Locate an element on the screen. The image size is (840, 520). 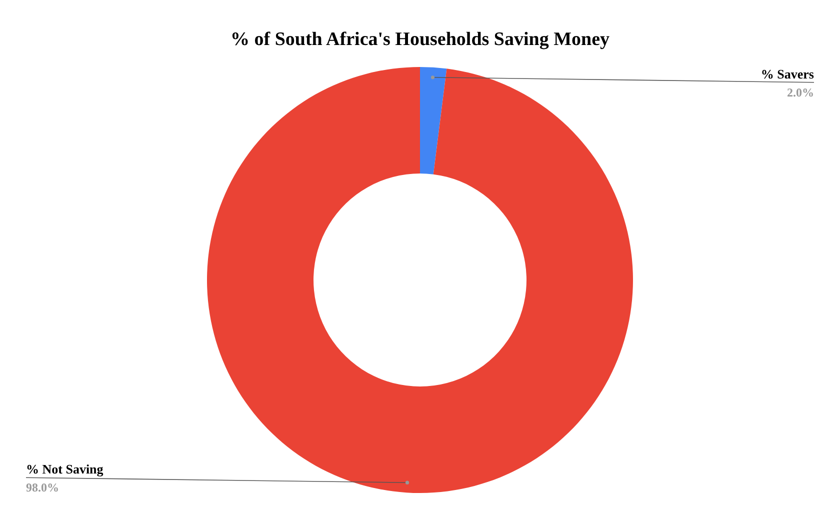
chart-title: % of South Africa's Households Saving Money is located at coordinates (420, 39).